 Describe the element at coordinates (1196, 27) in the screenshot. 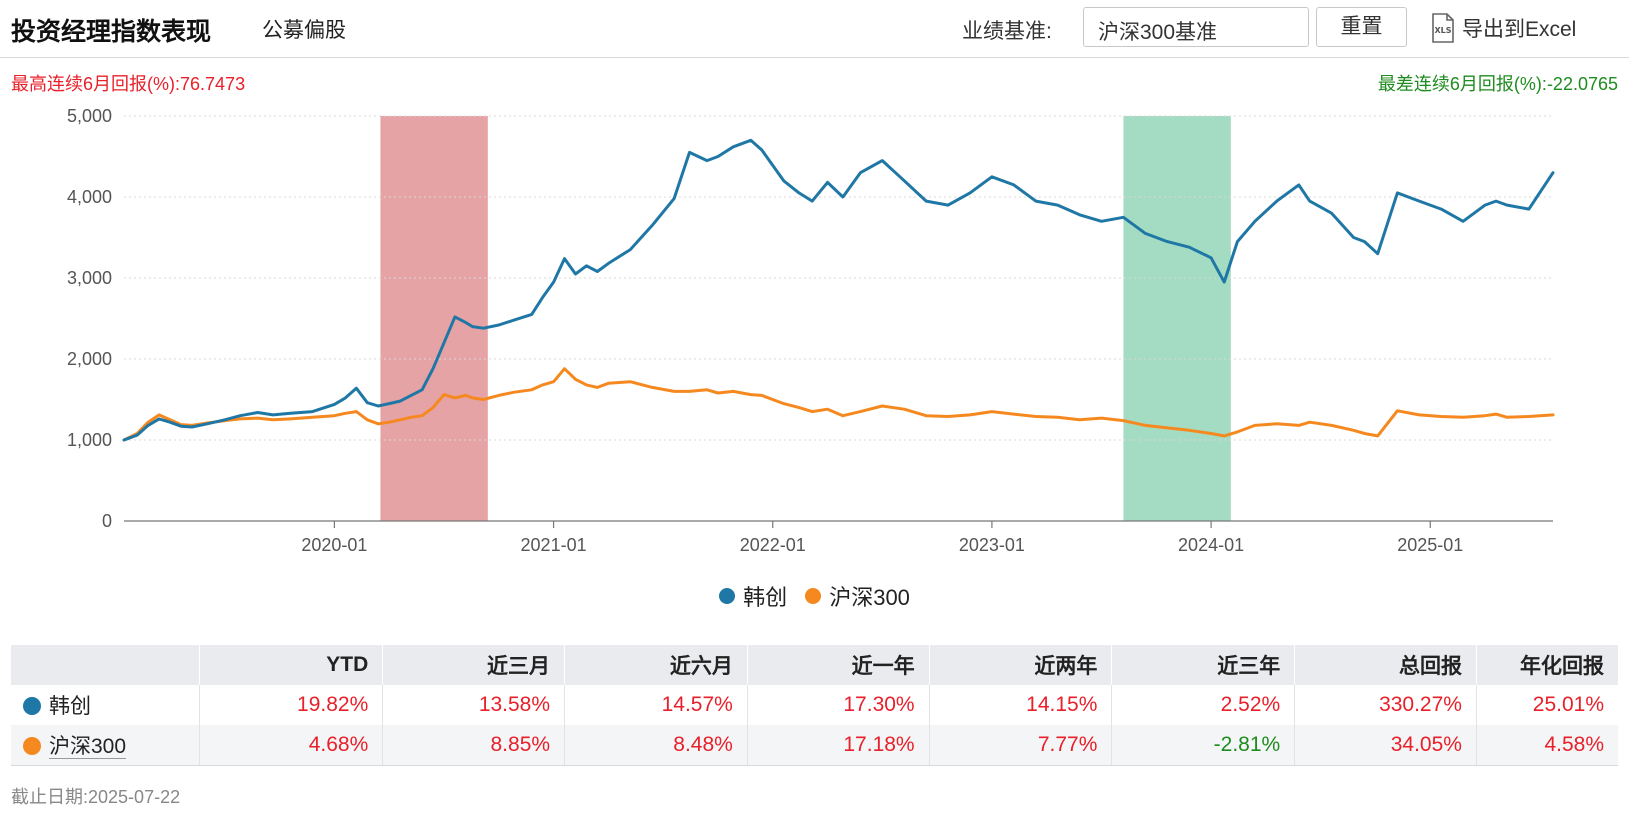

I see `benchmark-select: 沪深300基准` at that location.